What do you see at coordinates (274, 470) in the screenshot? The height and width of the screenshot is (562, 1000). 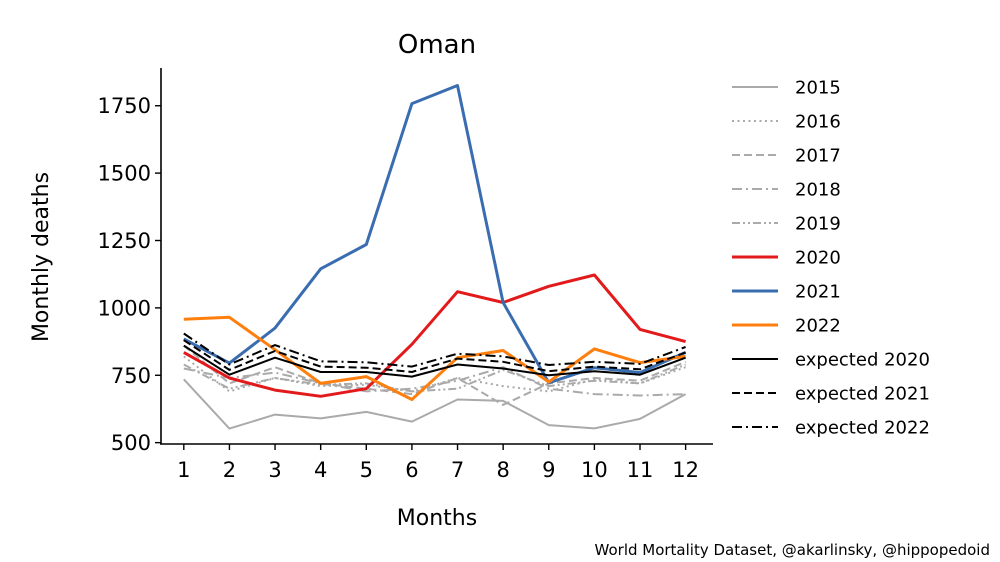 I see `x-tick-label: 3` at bounding box center [274, 470].